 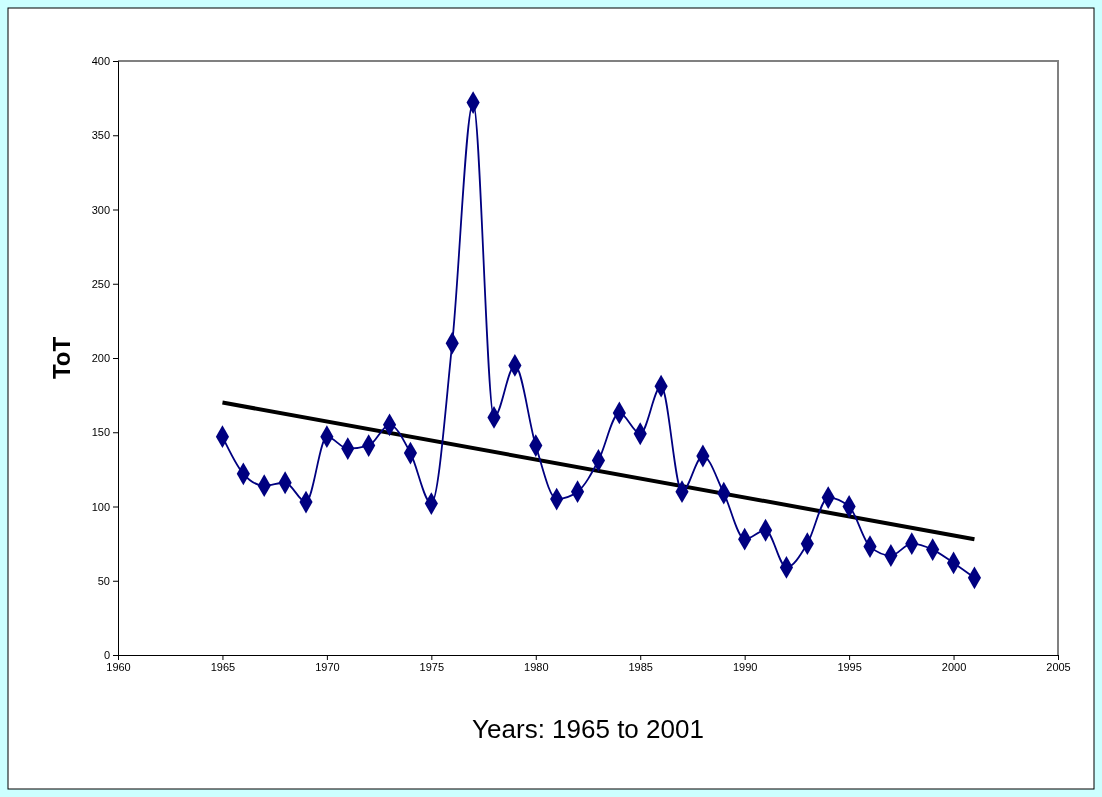 I want to click on y-tick-label: 200, so click(x=100, y=358).